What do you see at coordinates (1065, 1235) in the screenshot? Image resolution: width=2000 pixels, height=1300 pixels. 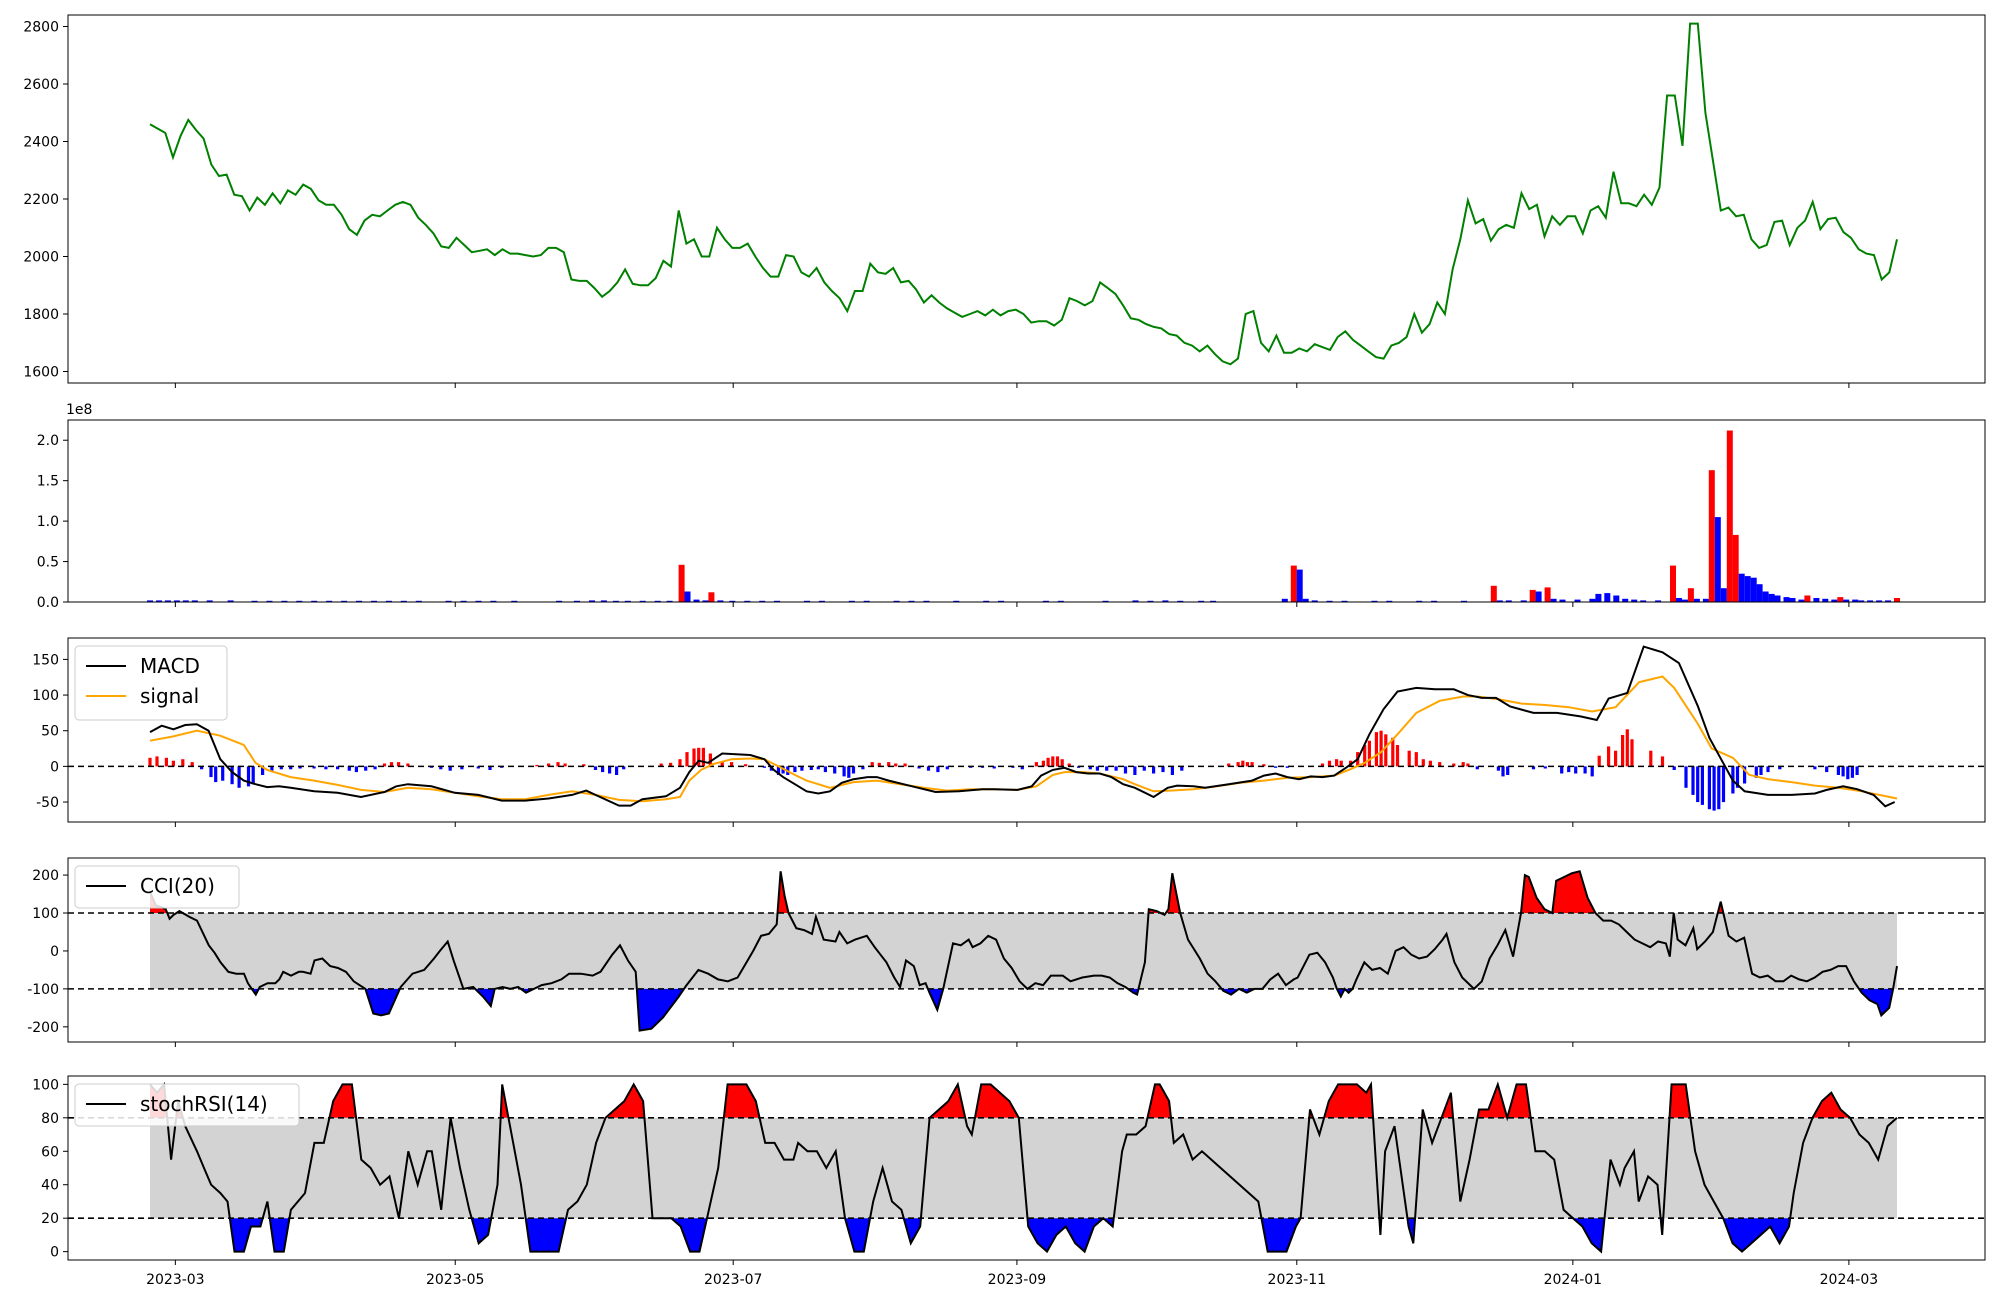 I see `stochrsi-oversold-fill` at bounding box center [1065, 1235].